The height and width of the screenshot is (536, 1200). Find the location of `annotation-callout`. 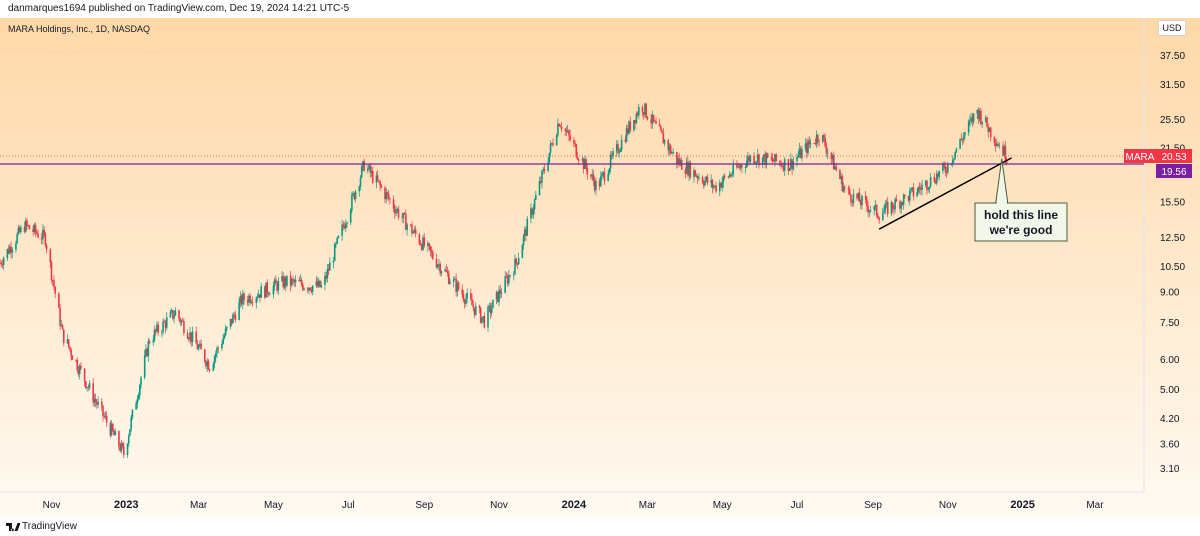

annotation-callout is located at coordinates (1021, 222).